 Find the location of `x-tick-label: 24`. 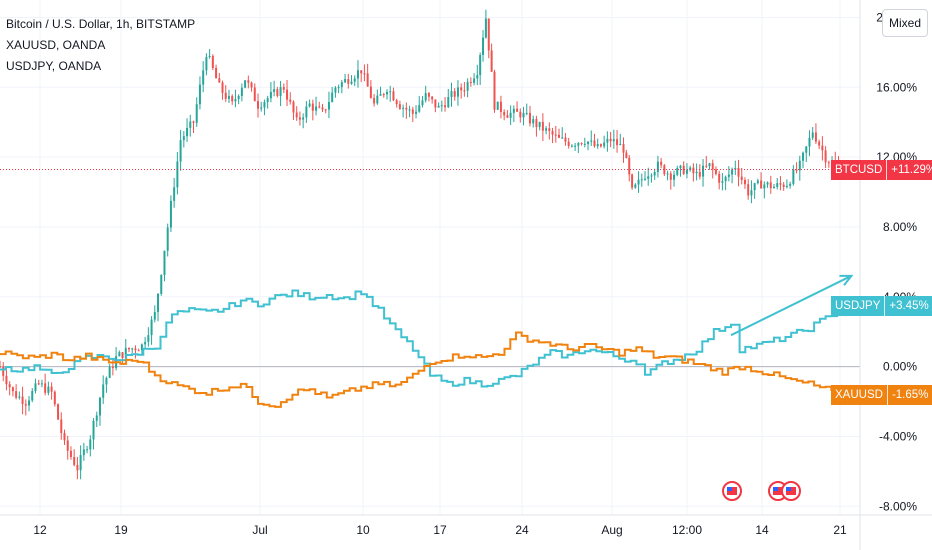

x-tick-label: 24 is located at coordinates (522, 530).